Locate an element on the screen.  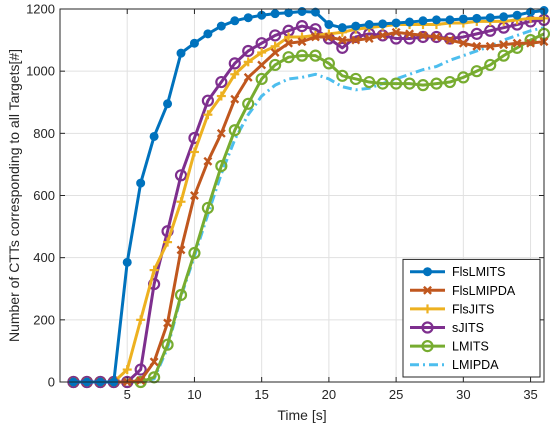
x-axis-label: Time [s] is located at coordinates (301, 415).